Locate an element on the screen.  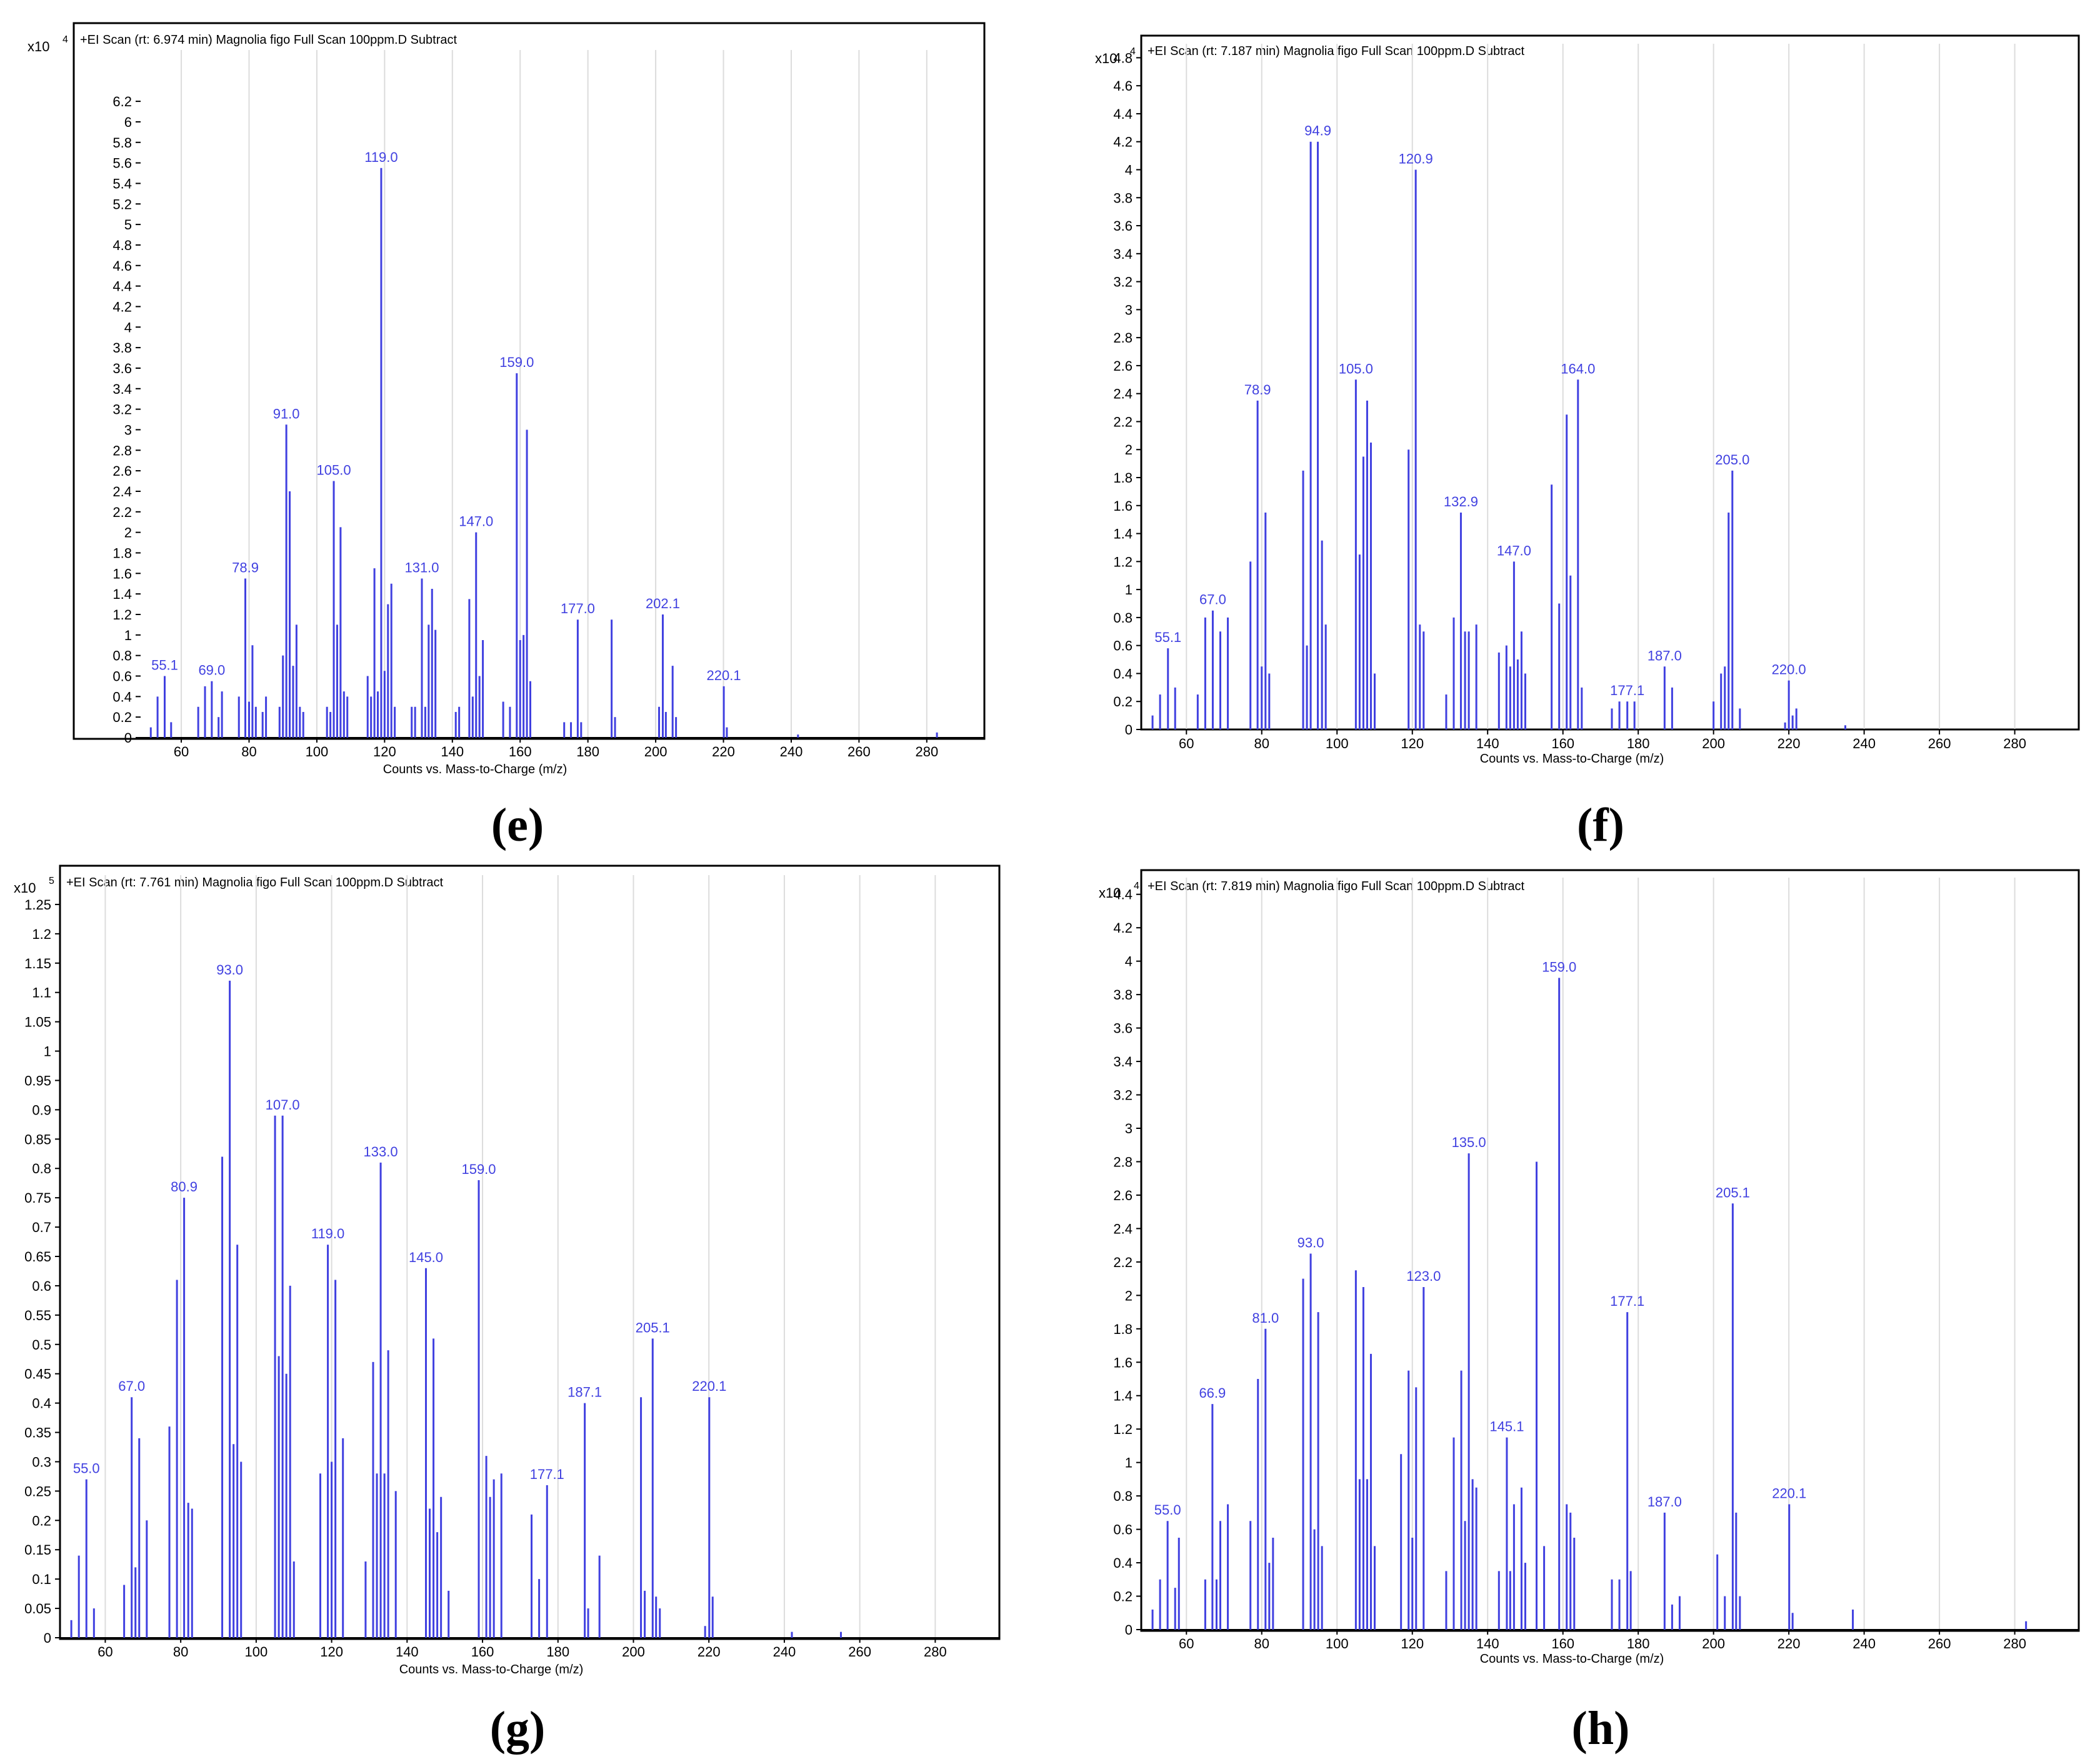
peak-label: 107.0 is located at coordinates (283, 1105).